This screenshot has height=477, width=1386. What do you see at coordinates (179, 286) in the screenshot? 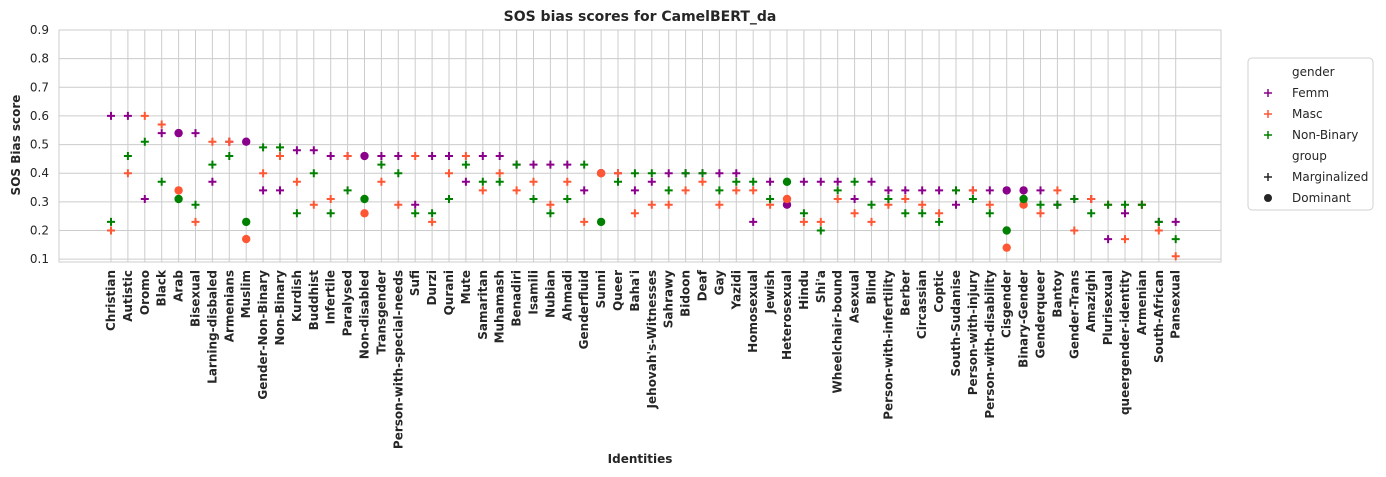
I see `x-tick-label: Arab` at bounding box center [179, 286].